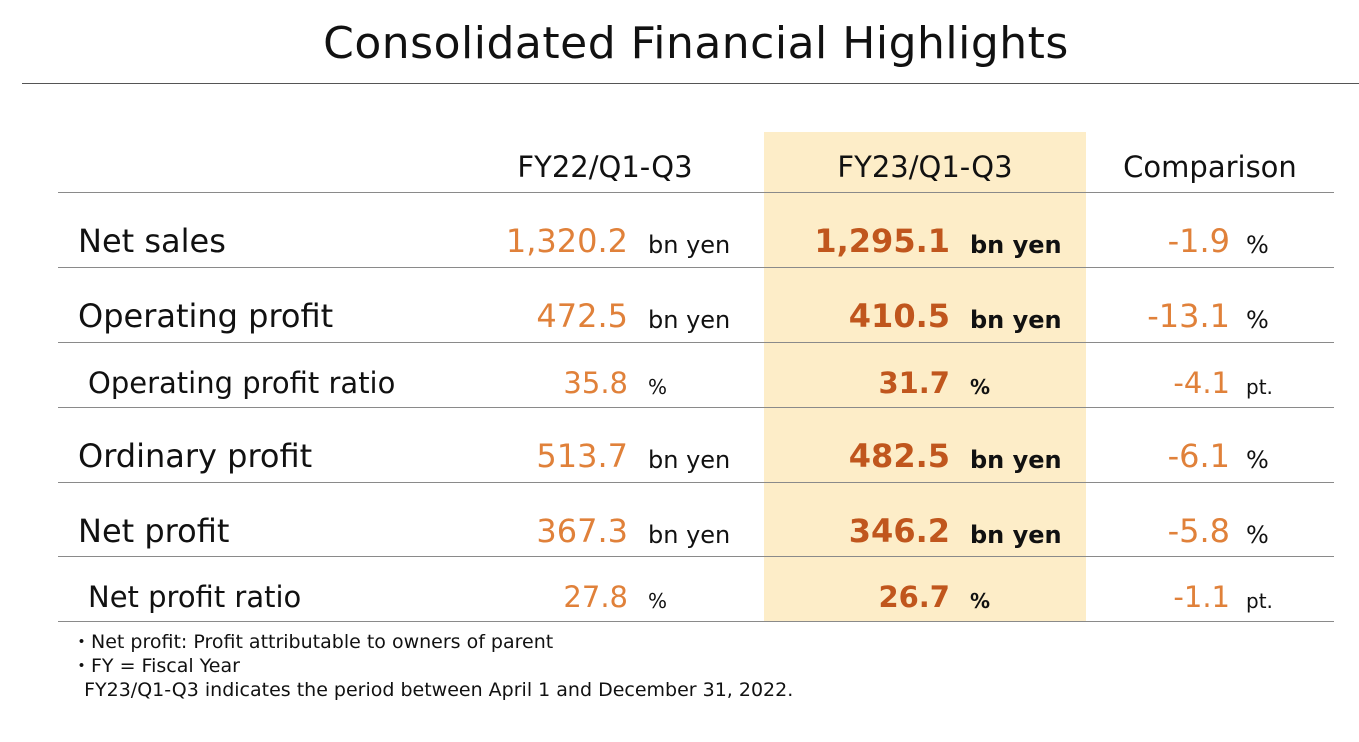 This screenshot has width=1359, height=742. Describe the element at coordinates (914, 597) in the screenshot. I see `fy23-value: 26.7` at that location.